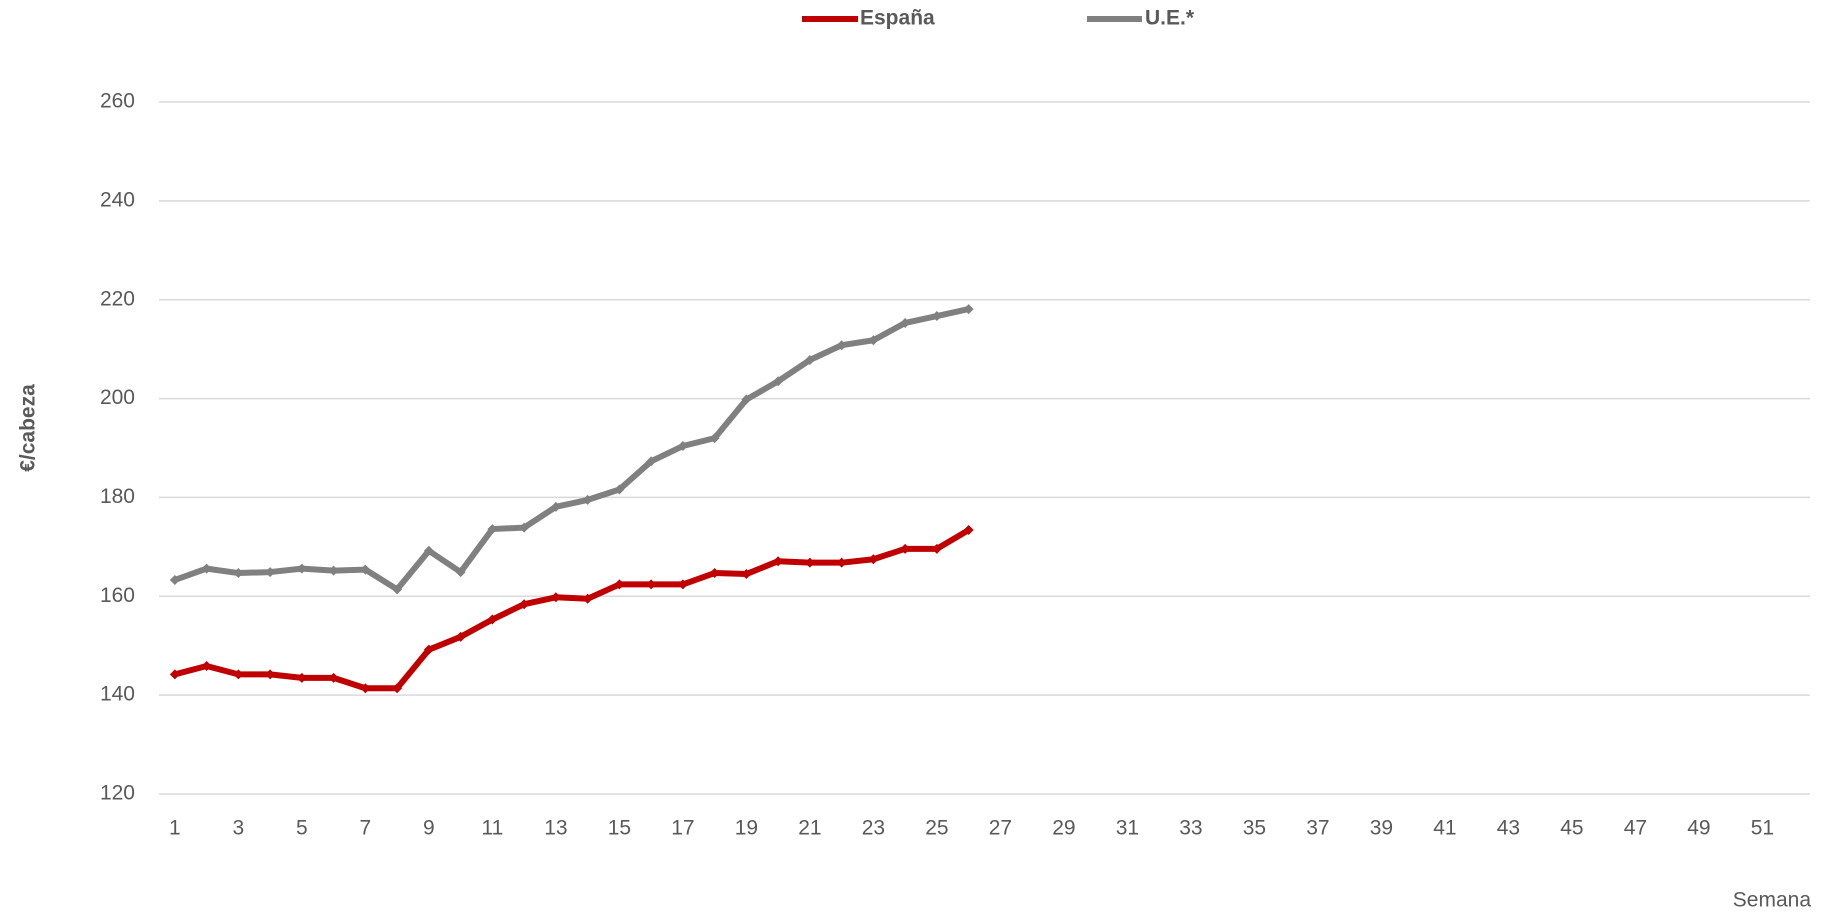 The height and width of the screenshot is (914, 1823). Describe the element at coordinates (746, 828) in the screenshot. I see `x-tick-label: 19` at that location.